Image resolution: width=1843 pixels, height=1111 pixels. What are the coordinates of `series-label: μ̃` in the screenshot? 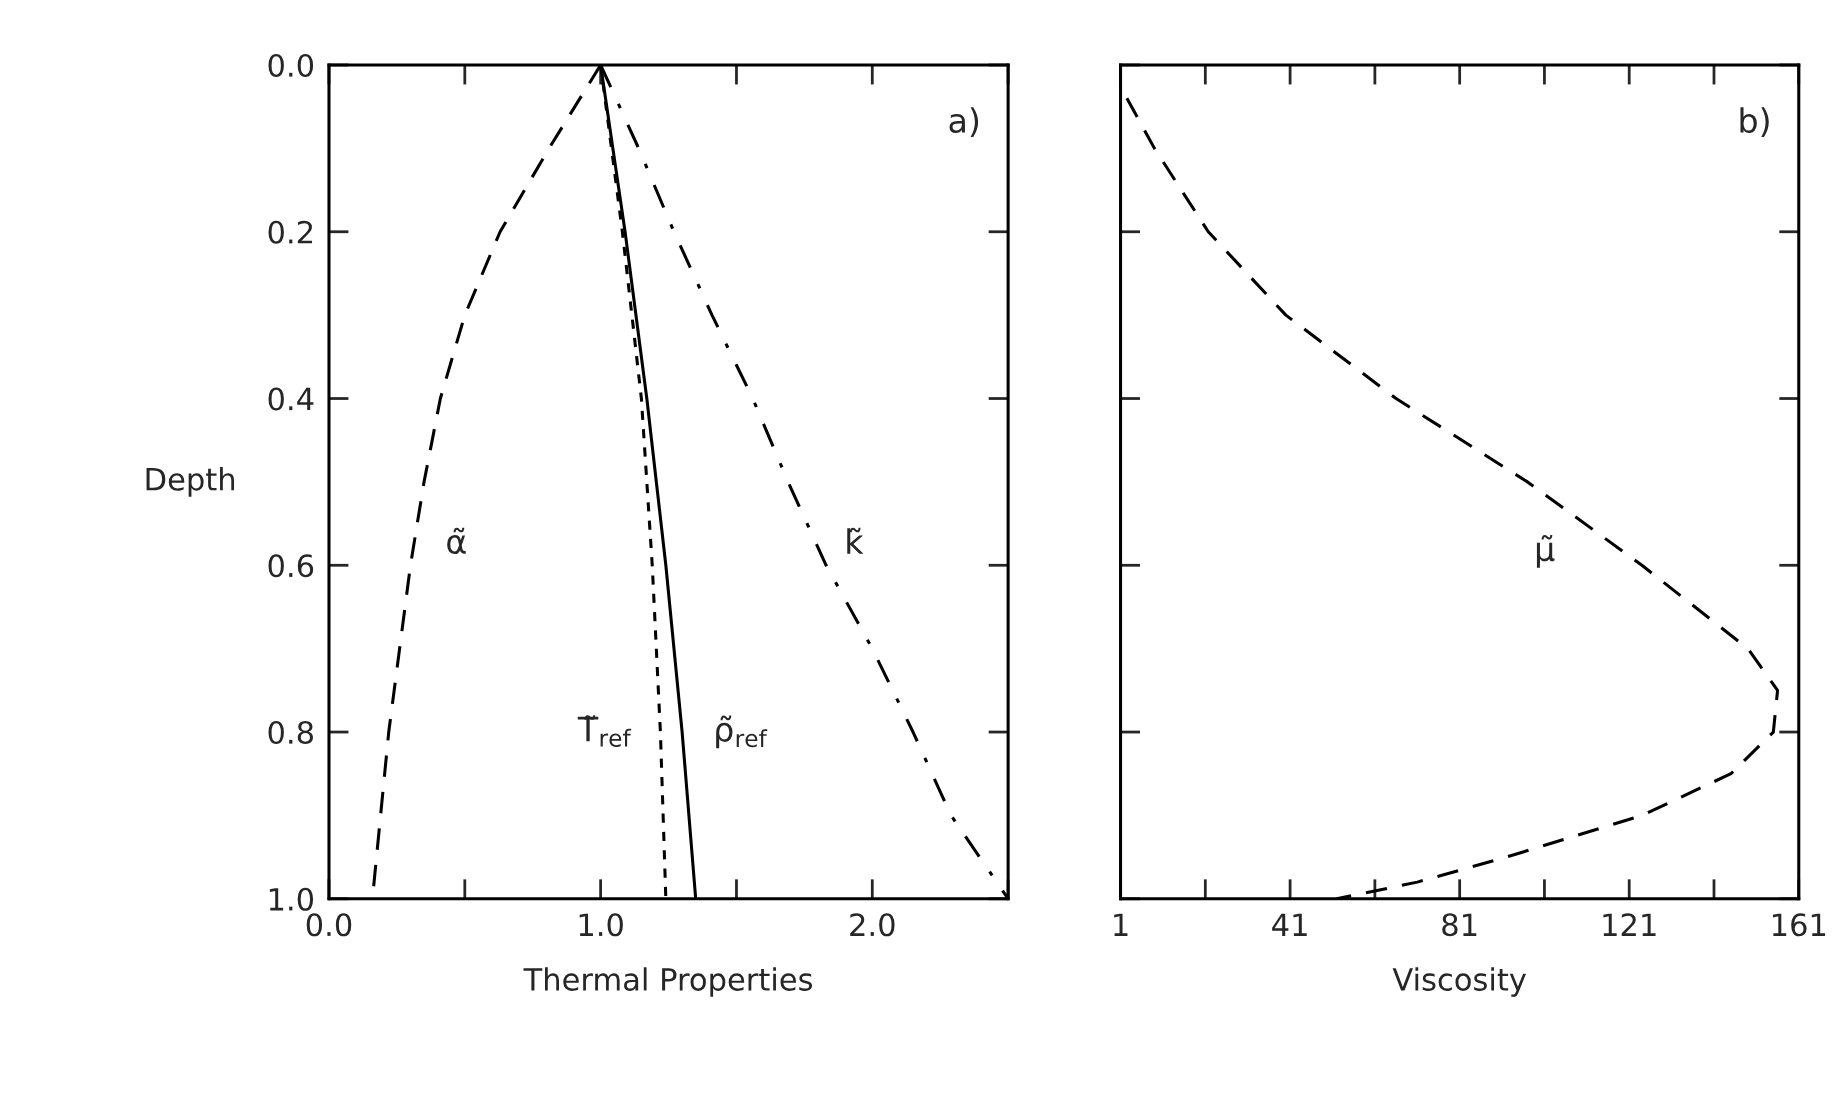 It's located at (1545, 551).